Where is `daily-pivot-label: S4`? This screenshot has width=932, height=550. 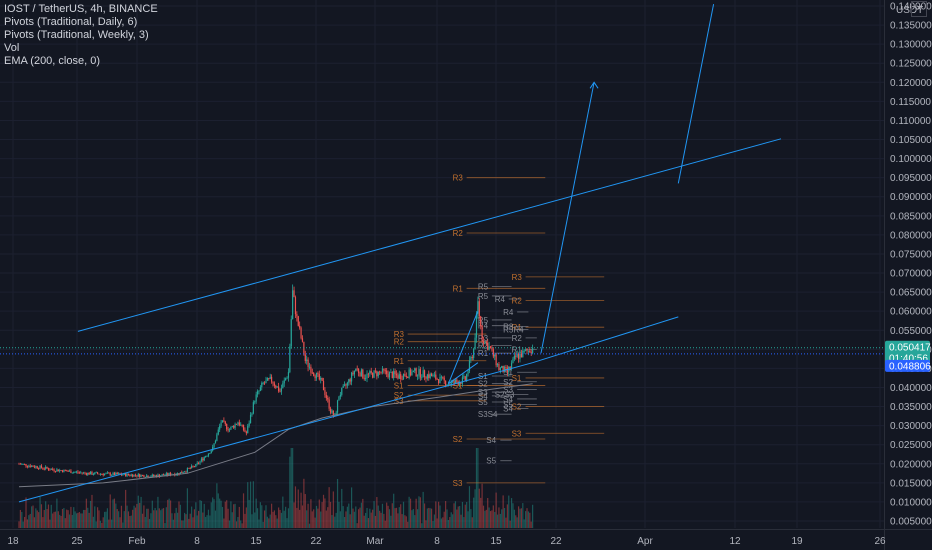
daily-pivot-label: S4 is located at coordinates (483, 396).